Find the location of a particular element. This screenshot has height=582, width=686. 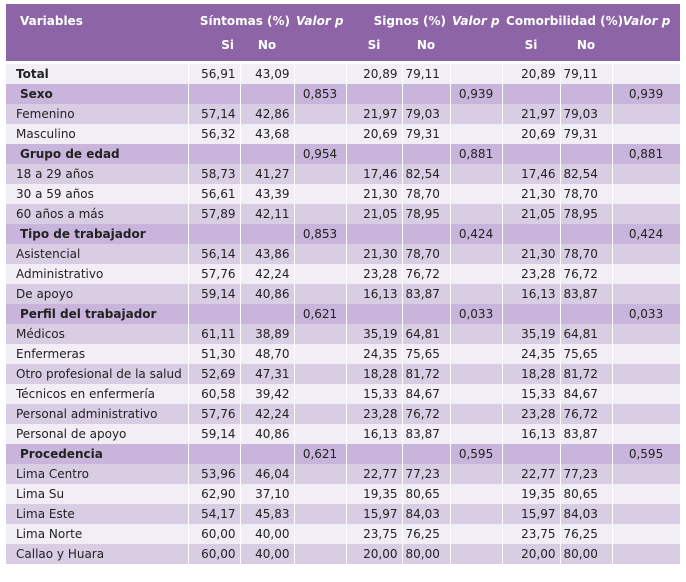

row-label: Perfil del trabajador is located at coordinates (97, 314).